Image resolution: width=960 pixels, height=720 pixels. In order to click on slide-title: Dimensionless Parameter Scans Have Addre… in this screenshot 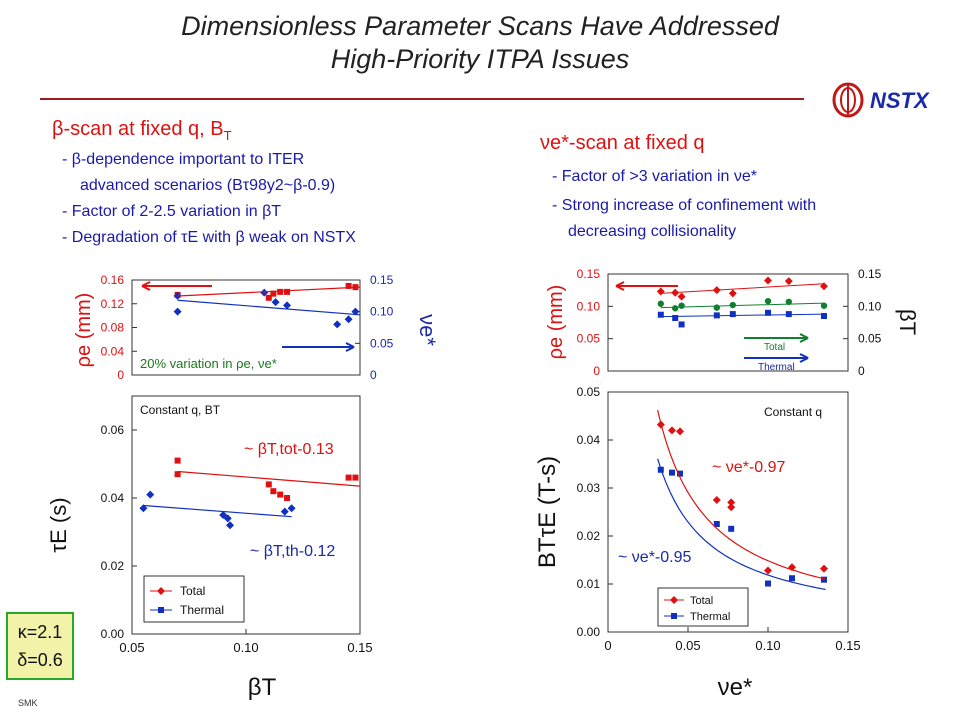, I will do `click(480, 43)`.